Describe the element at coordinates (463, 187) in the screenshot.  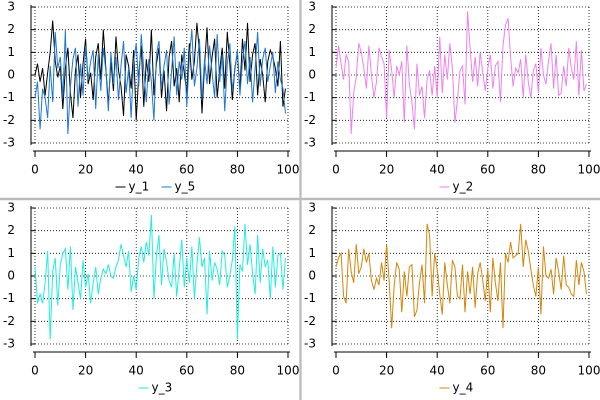
I see `legend-label: y_2` at that location.